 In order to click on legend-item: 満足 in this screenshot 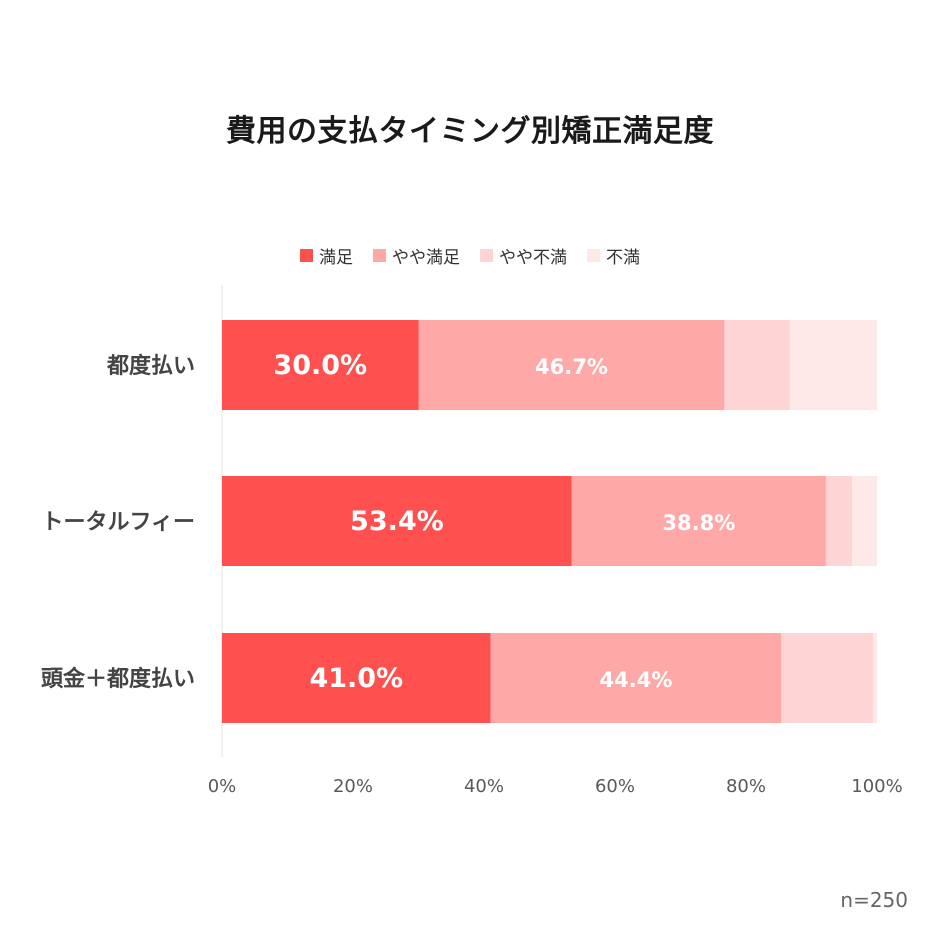, I will do `click(326, 255)`.